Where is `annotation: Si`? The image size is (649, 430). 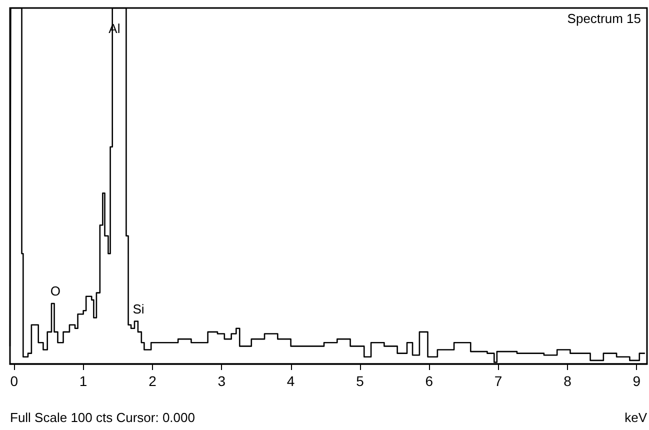
annotation: Si is located at coordinates (138, 308).